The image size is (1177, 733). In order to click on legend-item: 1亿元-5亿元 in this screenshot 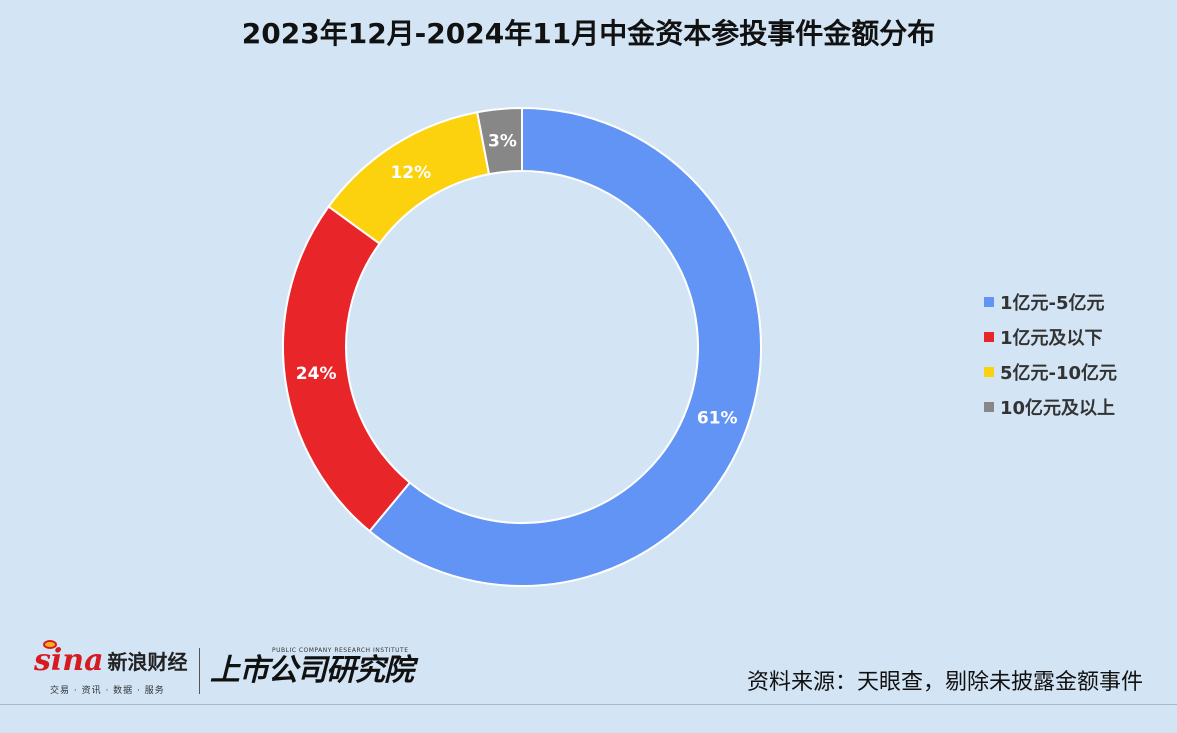, I will do `click(1050, 301)`.